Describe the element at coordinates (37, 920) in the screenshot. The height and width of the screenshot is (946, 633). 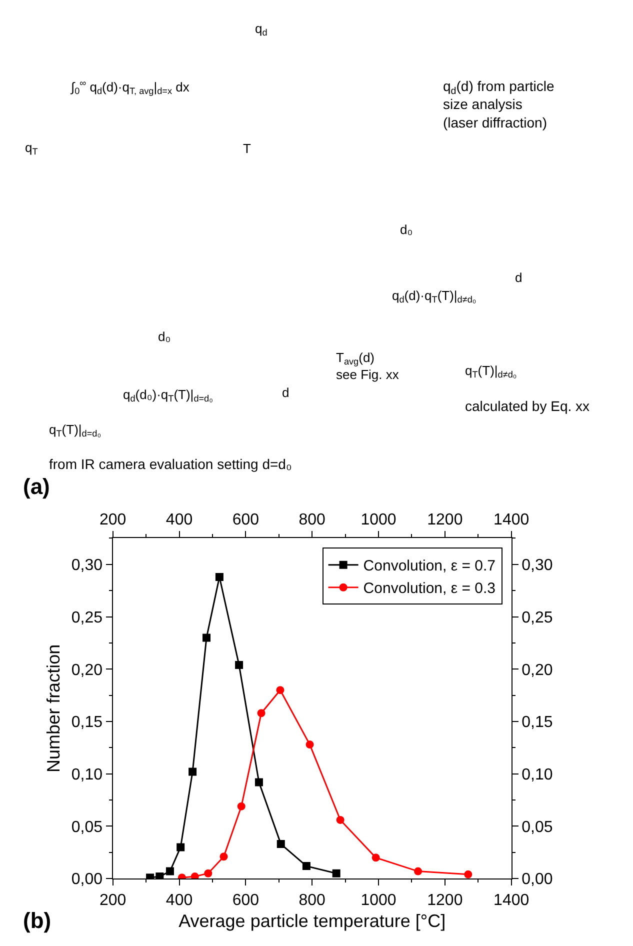
I see `text: (b)` at that location.